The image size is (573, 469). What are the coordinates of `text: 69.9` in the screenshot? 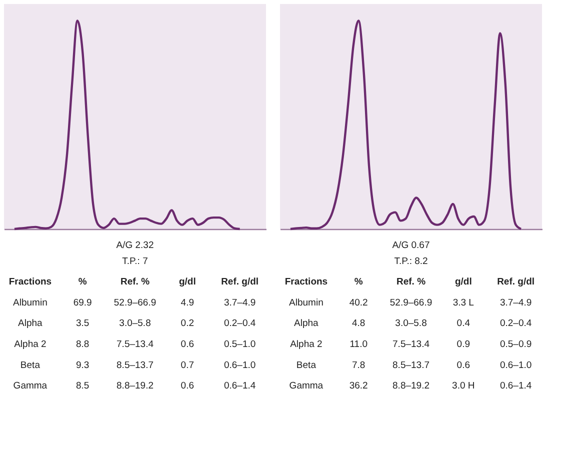 It's located at (82, 302).